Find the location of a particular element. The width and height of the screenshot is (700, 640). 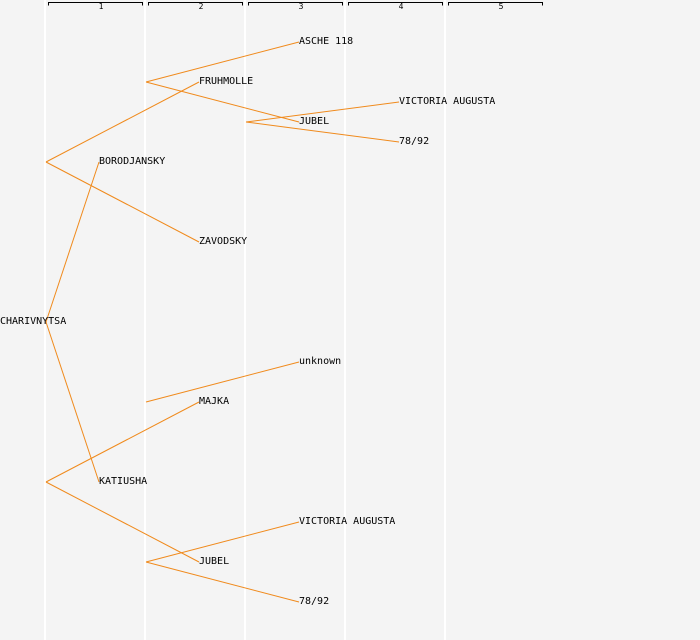

generation-headers: 1 2 3 4 5 is located at coordinates (295, 6).